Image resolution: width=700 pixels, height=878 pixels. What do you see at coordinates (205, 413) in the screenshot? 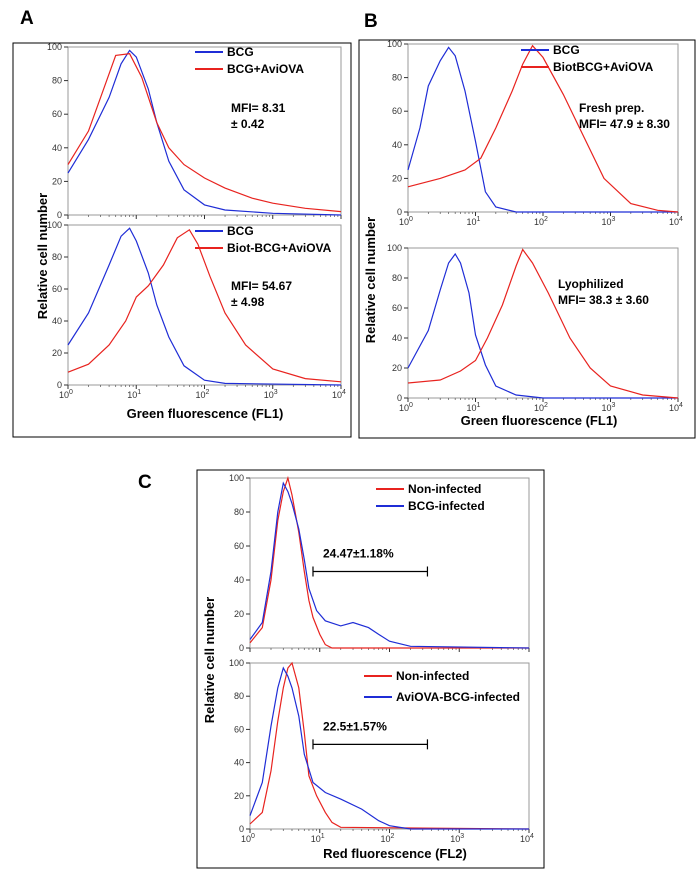
I see `panel-a-xlabel: Green fluorescence (FL1)` at bounding box center [205, 413].